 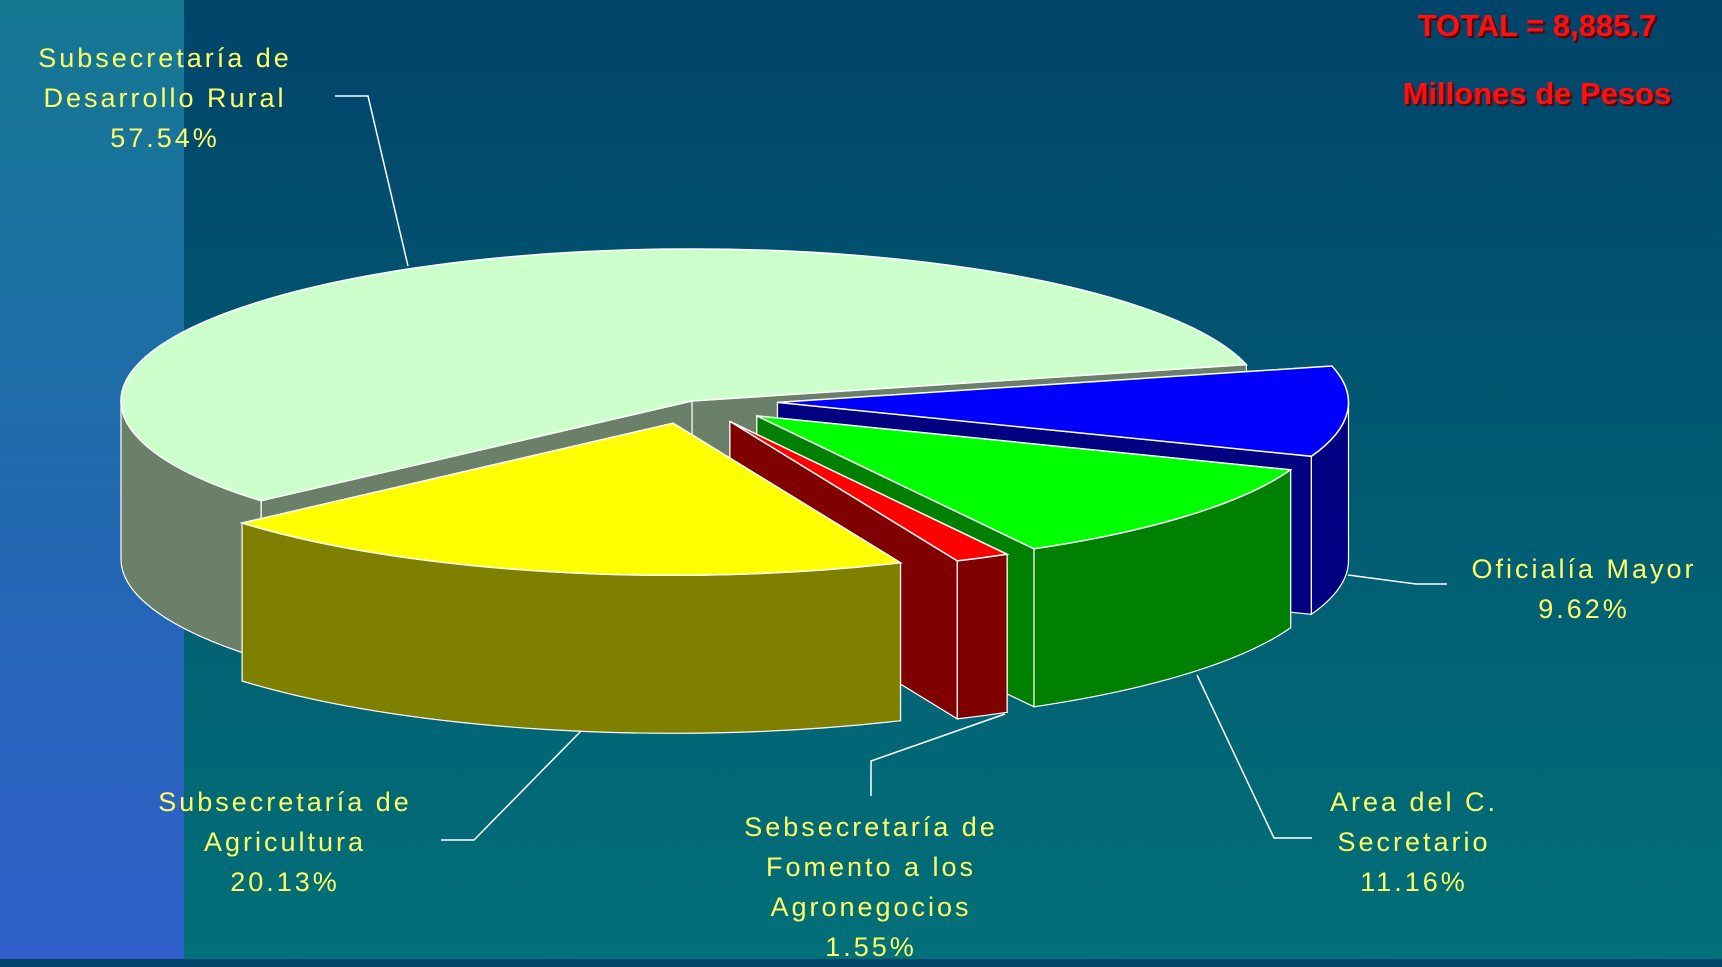 I want to click on slice-label: Oficialía Mayor 9.62%, so click(x=1578, y=589).